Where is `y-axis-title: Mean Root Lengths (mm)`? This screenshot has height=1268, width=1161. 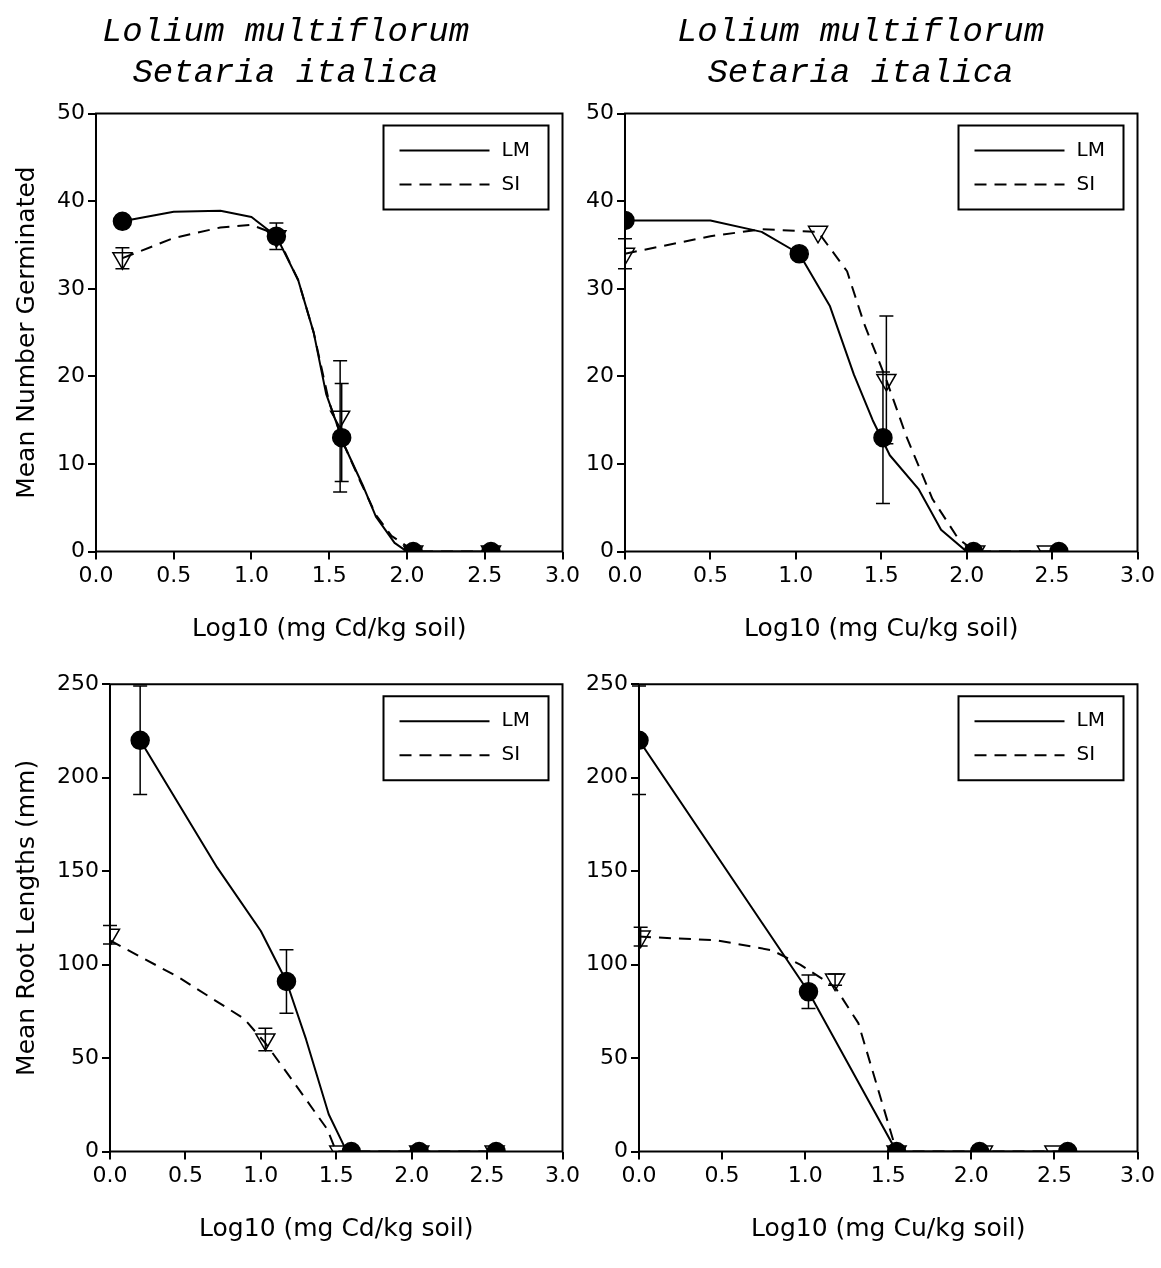
y-axis-title: Mean Root Lengths (mm) is located at coordinates (25, 917).